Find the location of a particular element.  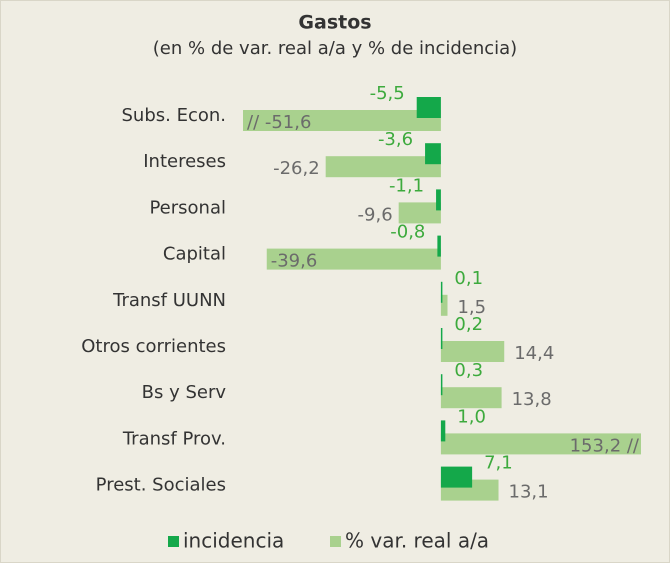

incidence-label: 0,3 is located at coordinates (468, 370).